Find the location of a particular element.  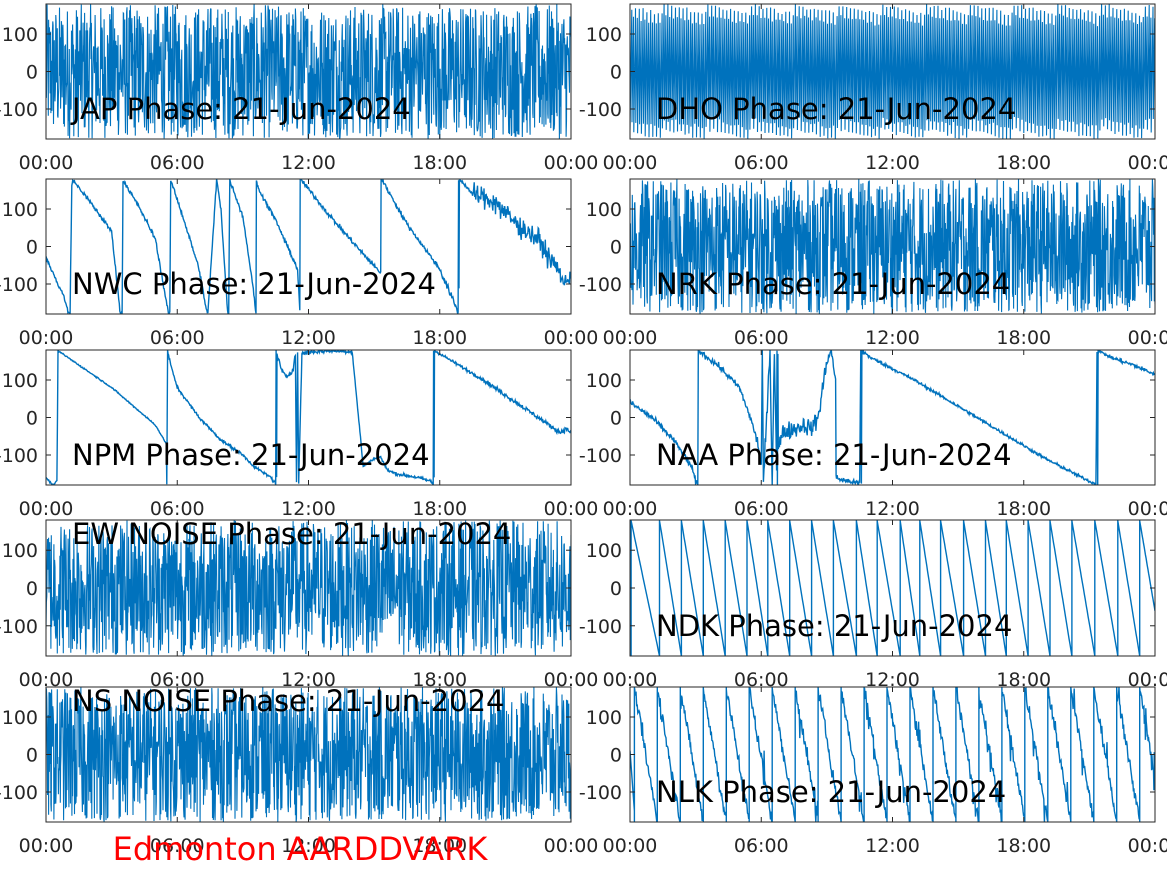

panel-title: NDK Phase: 21-Jun-2024 is located at coordinates (834, 626).